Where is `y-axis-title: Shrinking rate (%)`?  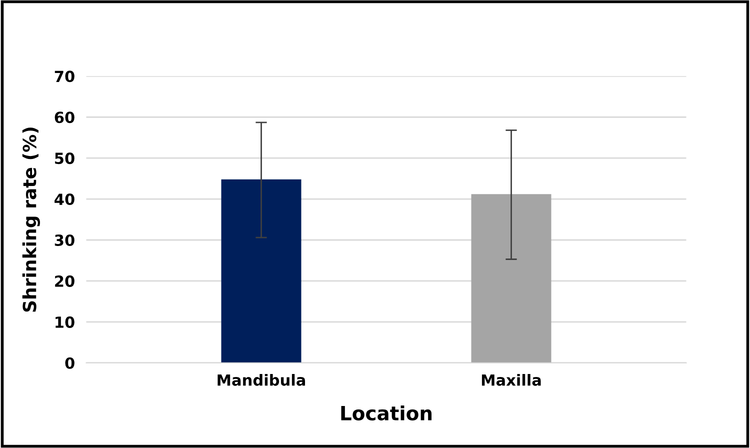
y-axis-title: Shrinking rate (%) is located at coordinates (31, 220).